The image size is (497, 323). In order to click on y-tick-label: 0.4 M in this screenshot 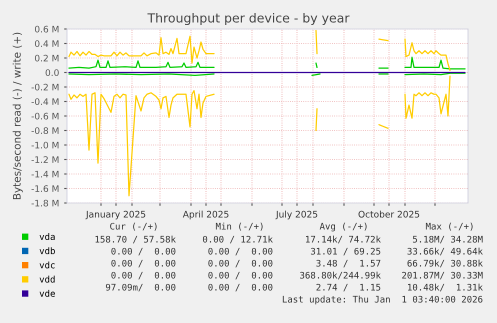, I will do `click(46, 44)`.